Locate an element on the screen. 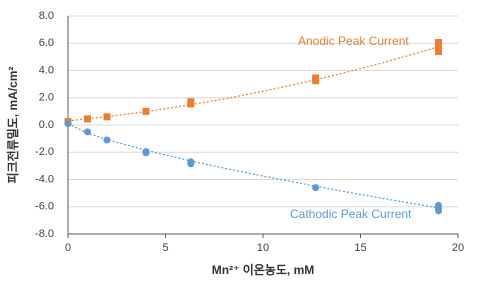 Image resolution: width=480 pixels, height=288 pixels. x-tick-label: 20 is located at coordinates (458, 248).